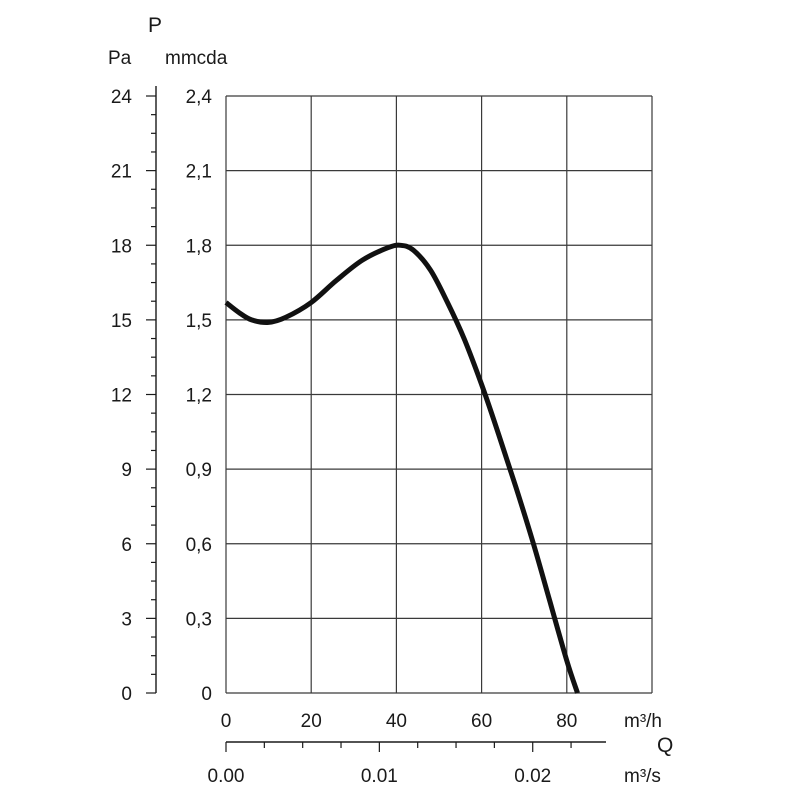 The image size is (800, 800). I want to click on pa-tick-label: 24, so click(122, 97).